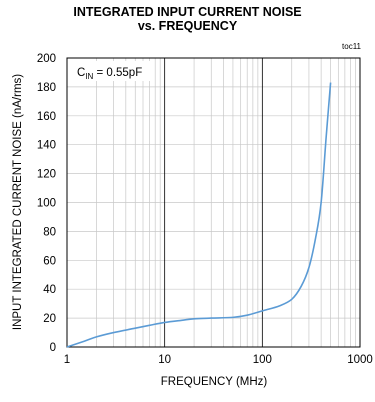  What do you see at coordinates (46, 59) in the screenshot?
I see `y-tick-label: 200` at bounding box center [46, 59].